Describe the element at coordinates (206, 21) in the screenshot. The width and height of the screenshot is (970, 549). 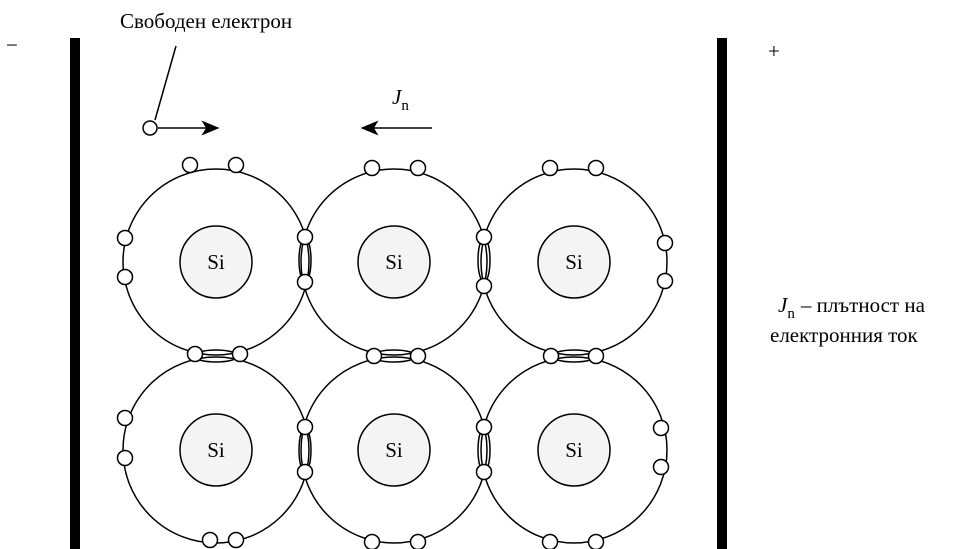
I see `free-electron-label: Свободен електрон` at that location.